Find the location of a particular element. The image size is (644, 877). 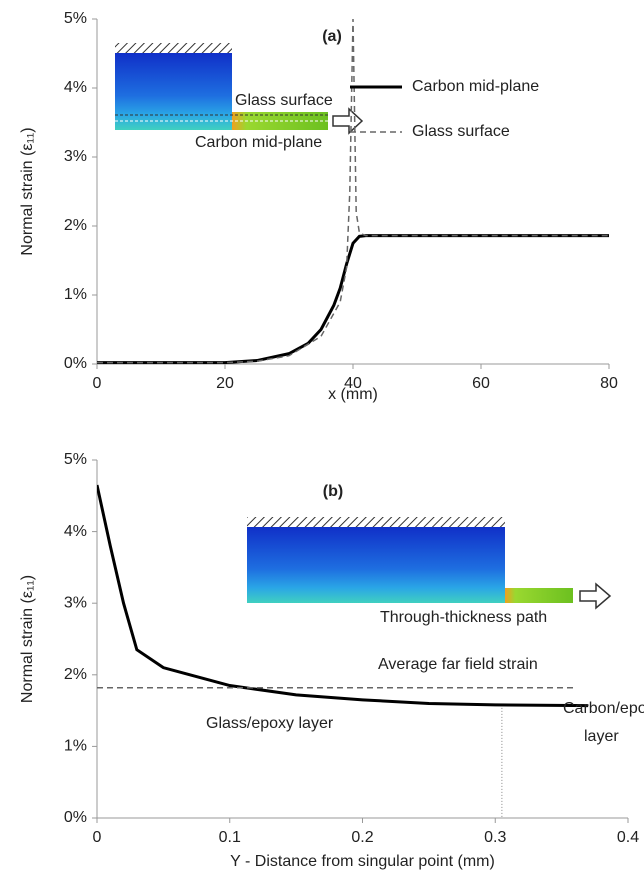

annotation: layer is located at coordinates (601, 736).